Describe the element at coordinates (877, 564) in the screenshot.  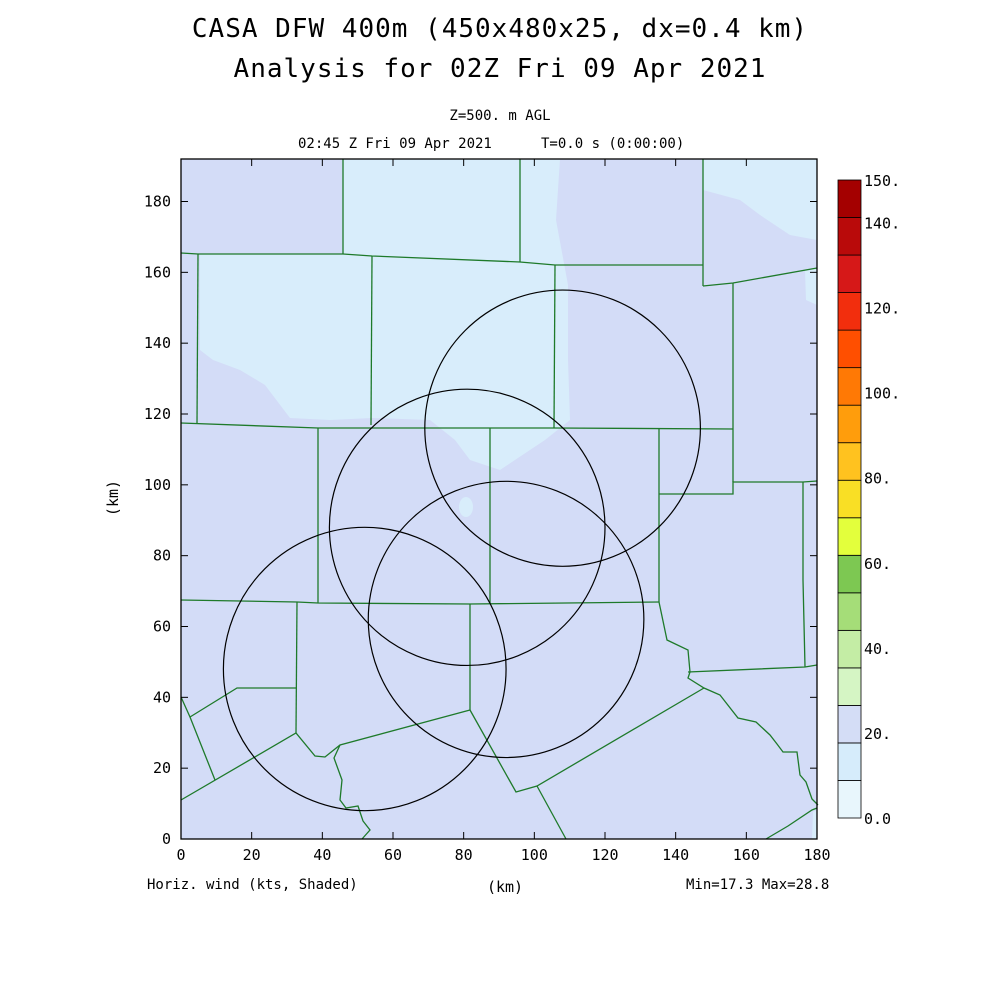
I see `colorbar-label: 60.` at that location.